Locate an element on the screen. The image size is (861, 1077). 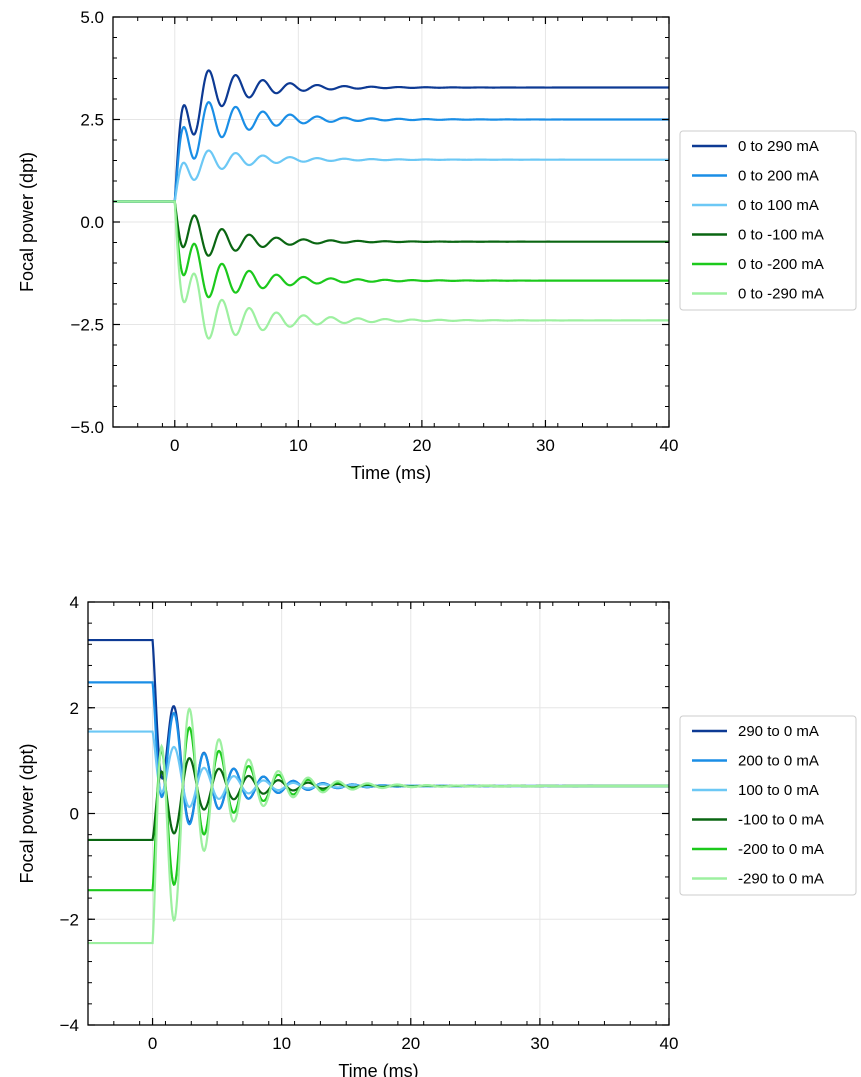
y-tick-label: −5.0 is located at coordinates (87, 427).